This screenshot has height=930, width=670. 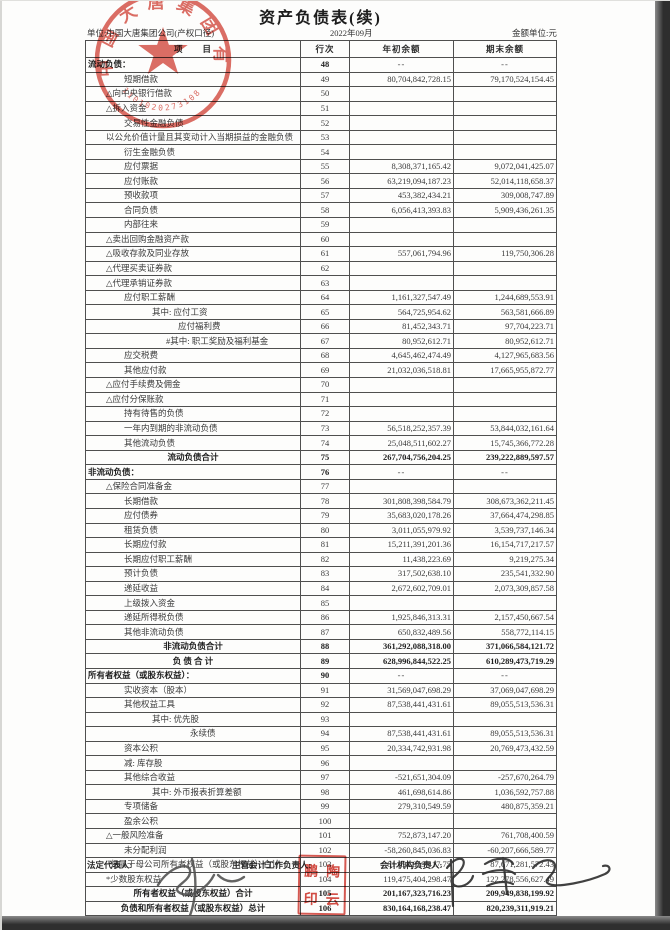 What do you see at coordinates (325, 559) in the screenshot?
I see `line-number-cell: 82` at bounding box center [325, 559].